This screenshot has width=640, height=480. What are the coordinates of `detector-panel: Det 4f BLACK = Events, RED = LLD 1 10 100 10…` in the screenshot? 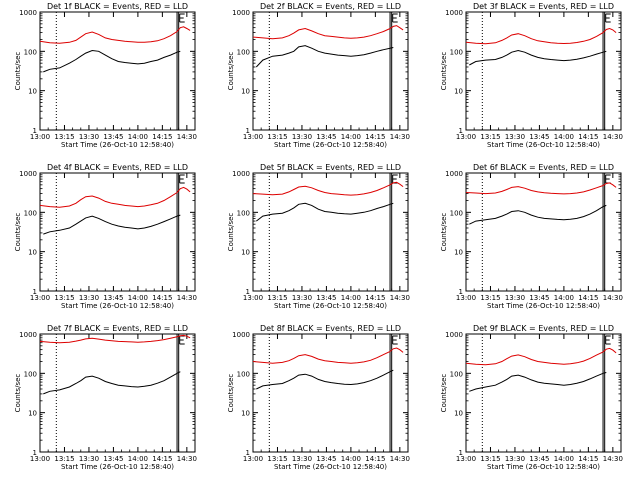 It's located at (105, 236).